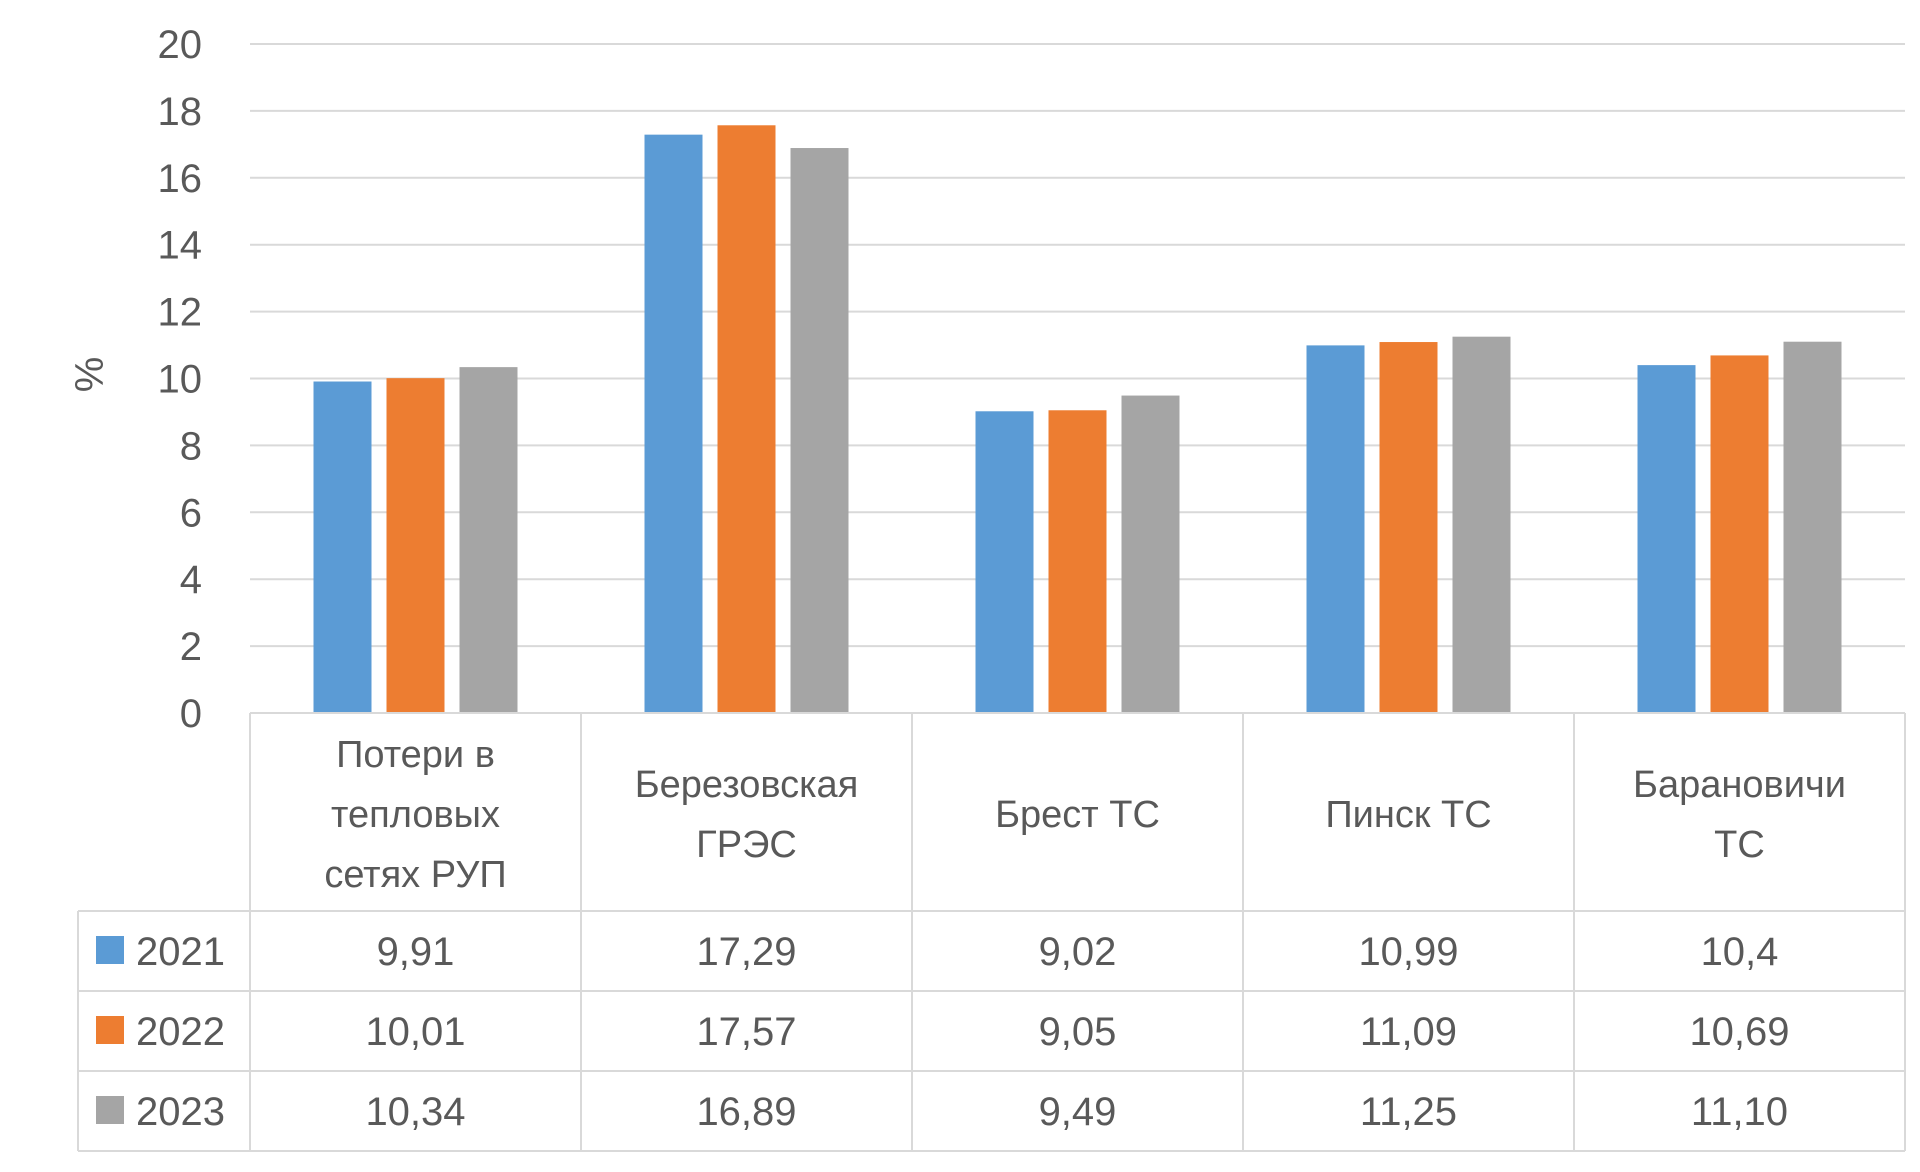 The image size is (1920, 1172). I want to click on data-label: 9,91, so click(416, 952).